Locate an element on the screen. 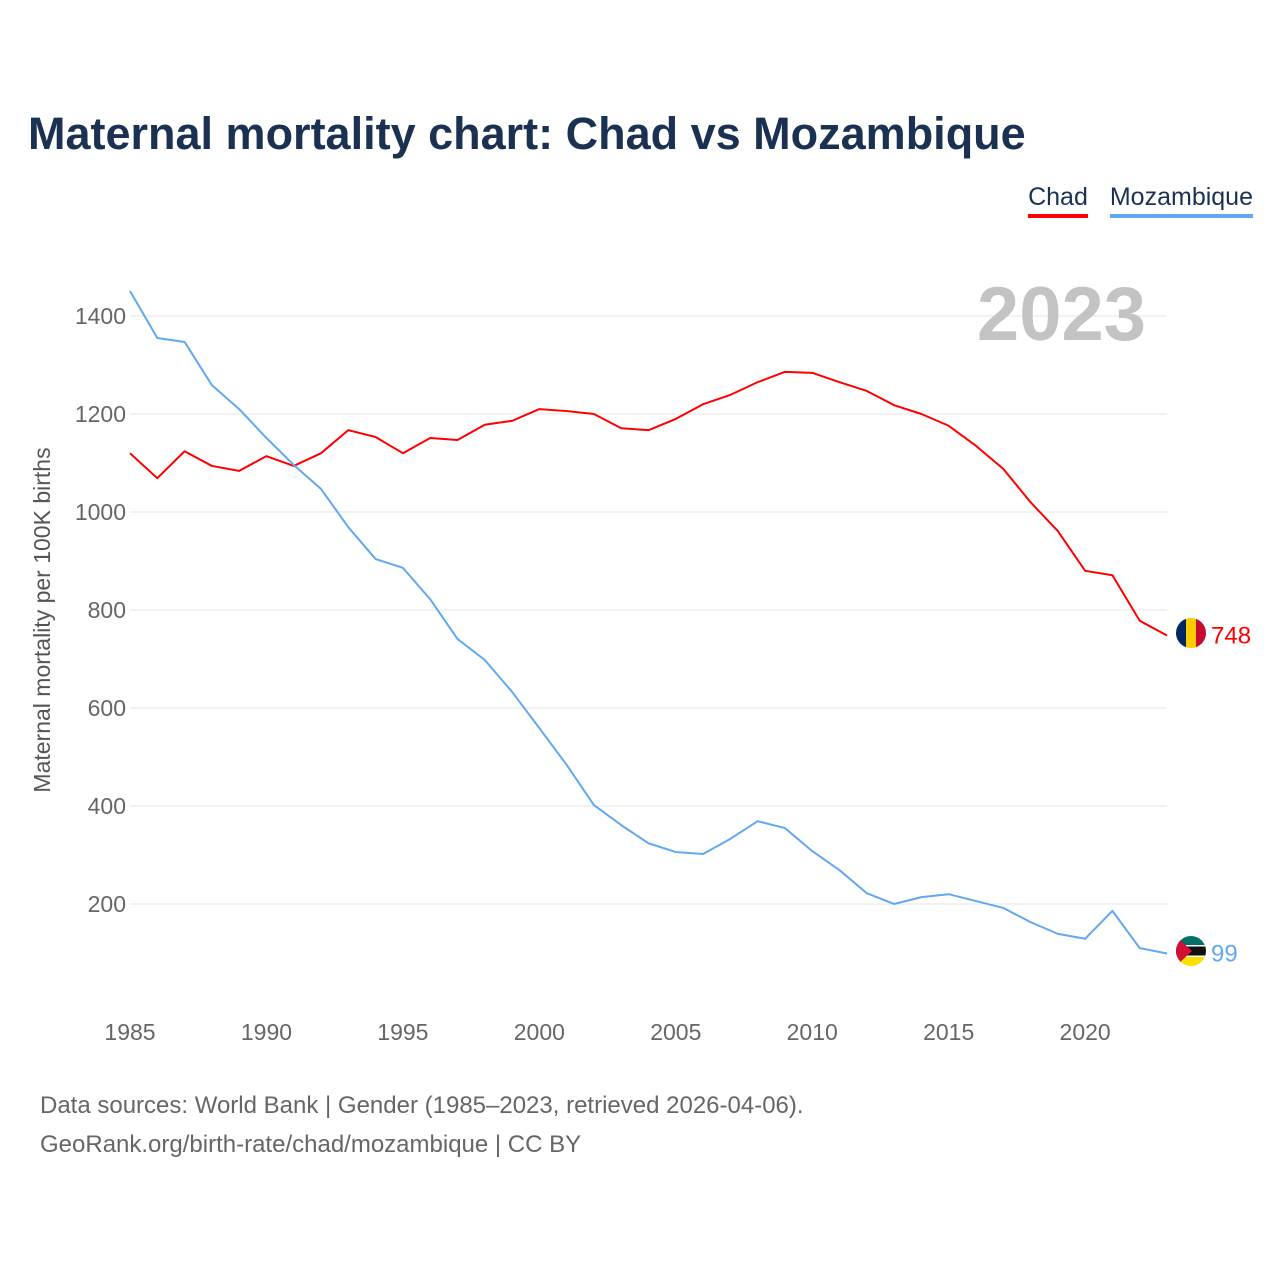 The height and width of the screenshot is (1280, 1280). y-tick-labels: 200 400 600 800 1000 1200 1400 is located at coordinates (100, 610).